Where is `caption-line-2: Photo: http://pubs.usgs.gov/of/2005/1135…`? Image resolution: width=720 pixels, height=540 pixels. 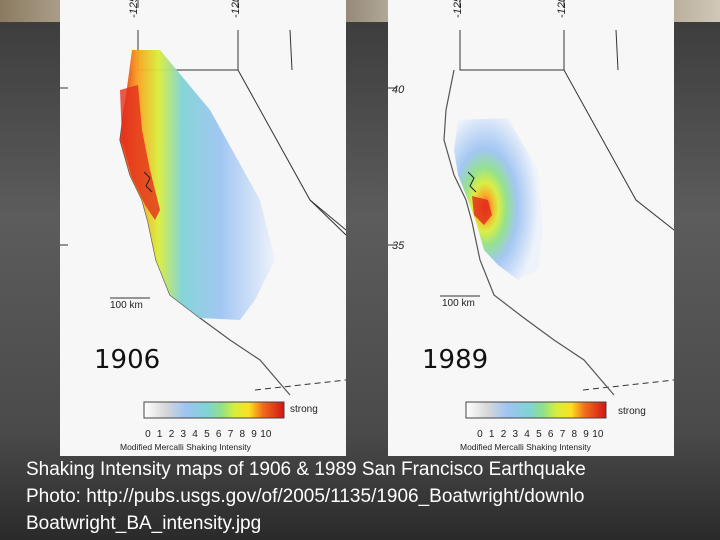
caption-line-2: Photo: http://pubs.usgs.gov/of/2005/1135… is located at coordinates (305, 496).